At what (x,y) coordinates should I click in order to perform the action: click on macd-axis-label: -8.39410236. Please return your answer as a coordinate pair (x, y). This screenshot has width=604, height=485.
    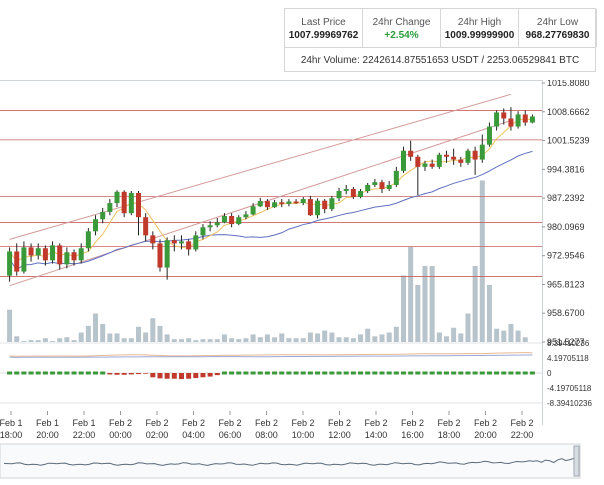
    Looking at the image, I should click on (569, 403).